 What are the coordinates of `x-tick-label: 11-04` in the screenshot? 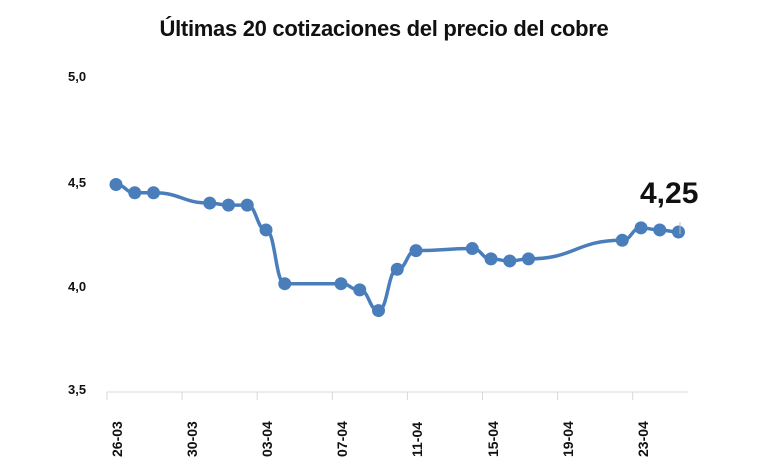 It's located at (417, 439).